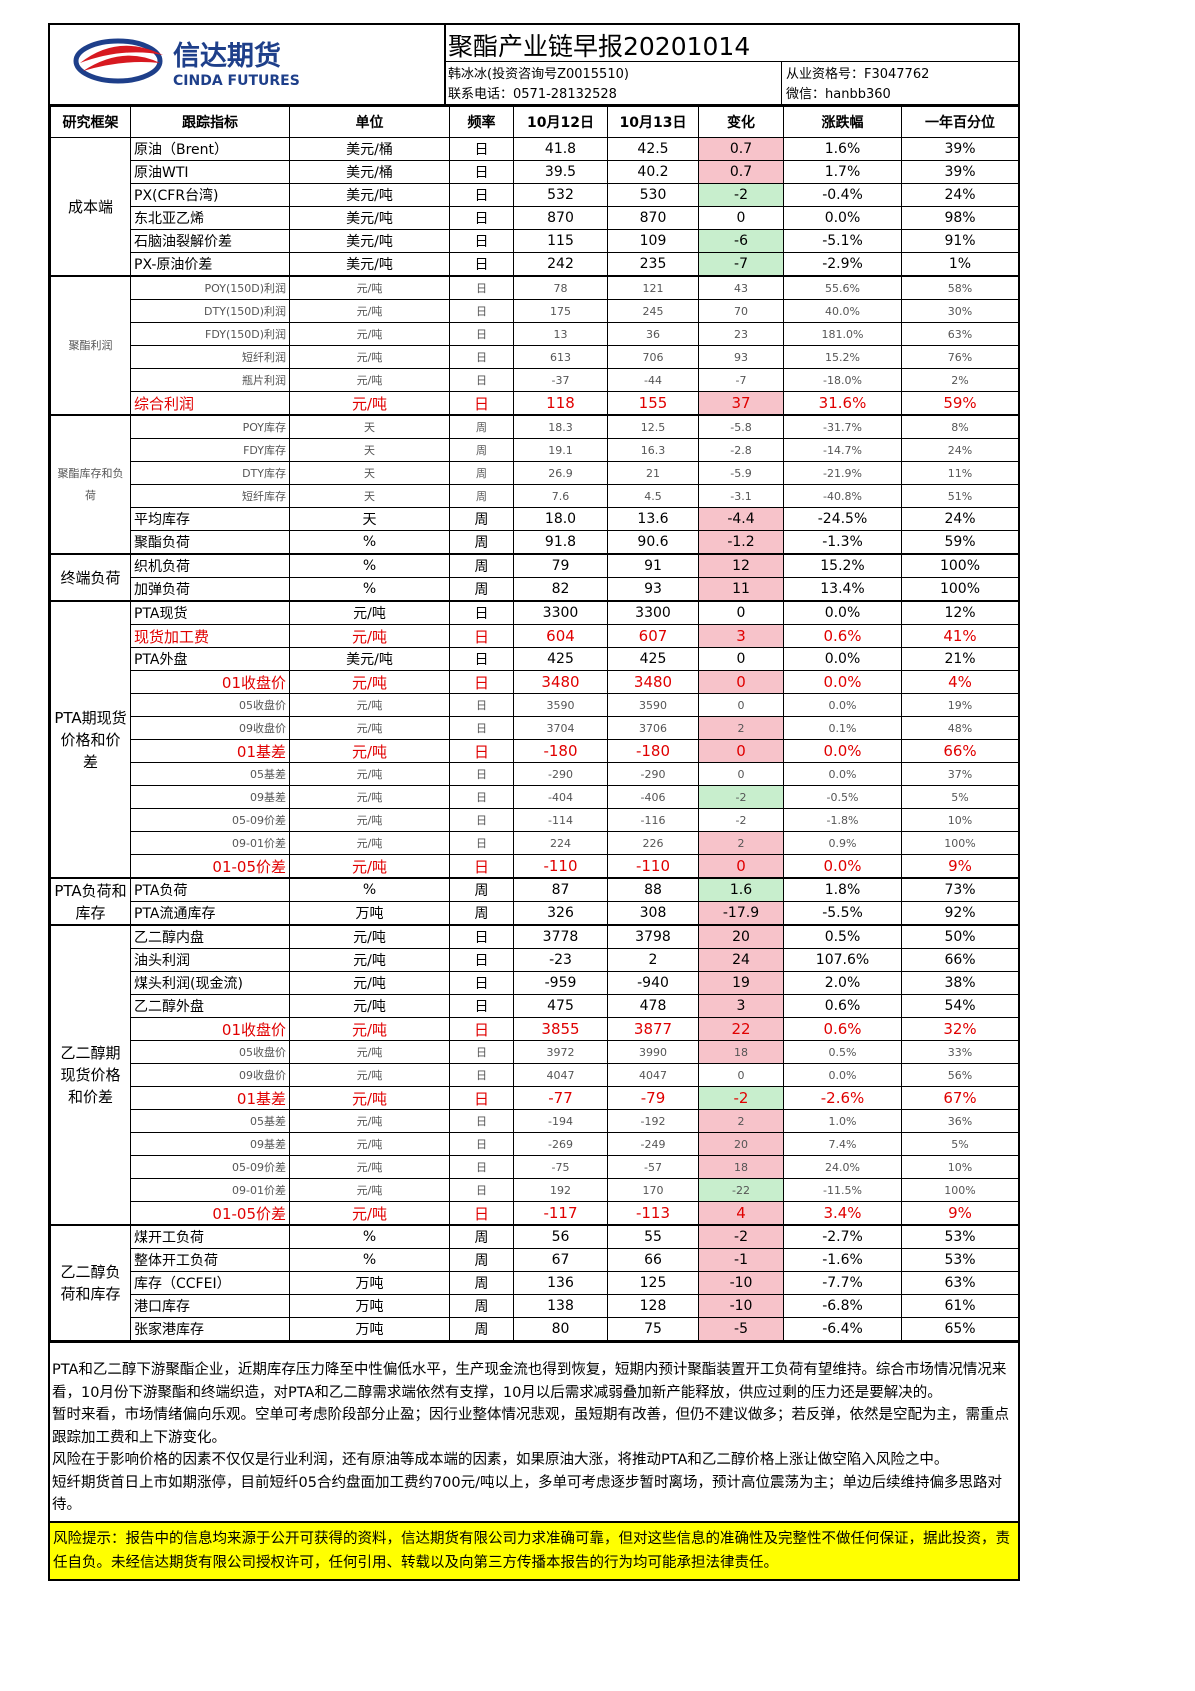 Image resolution: width=1195 pixels, height=1691 pixels. Describe the element at coordinates (960, 241) in the screenshot. I see `percentile: 91%` at that location.